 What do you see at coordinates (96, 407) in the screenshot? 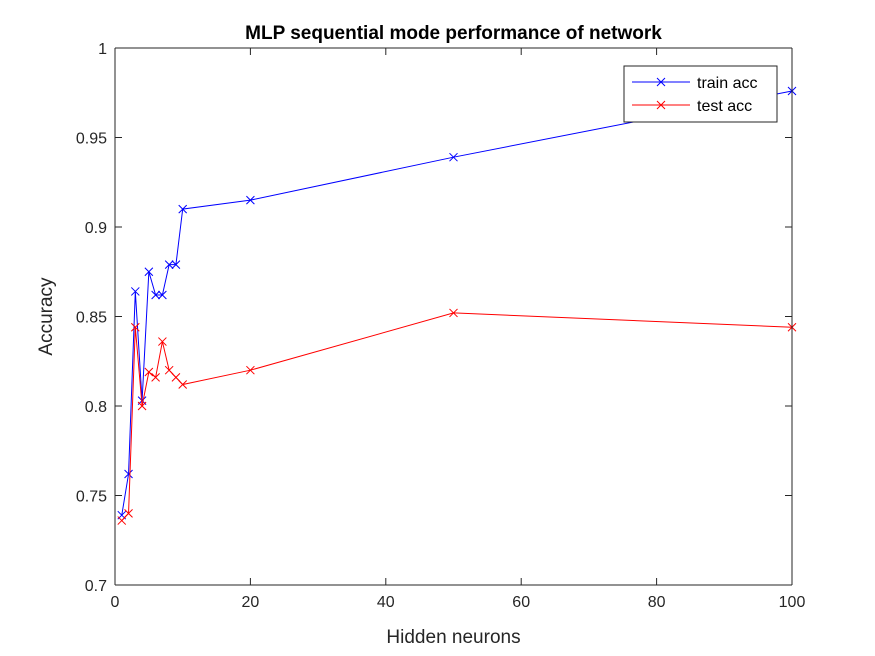
I see `y-tick-label: 0.8` at bounding box center [96, 407].